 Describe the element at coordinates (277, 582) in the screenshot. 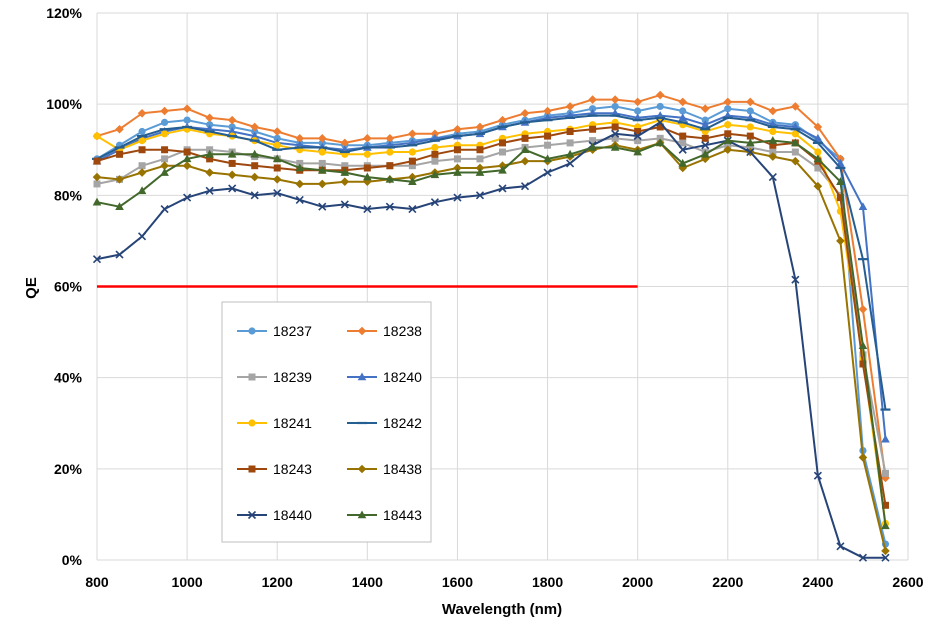

I see `x-tick-label: 1200` at that location.